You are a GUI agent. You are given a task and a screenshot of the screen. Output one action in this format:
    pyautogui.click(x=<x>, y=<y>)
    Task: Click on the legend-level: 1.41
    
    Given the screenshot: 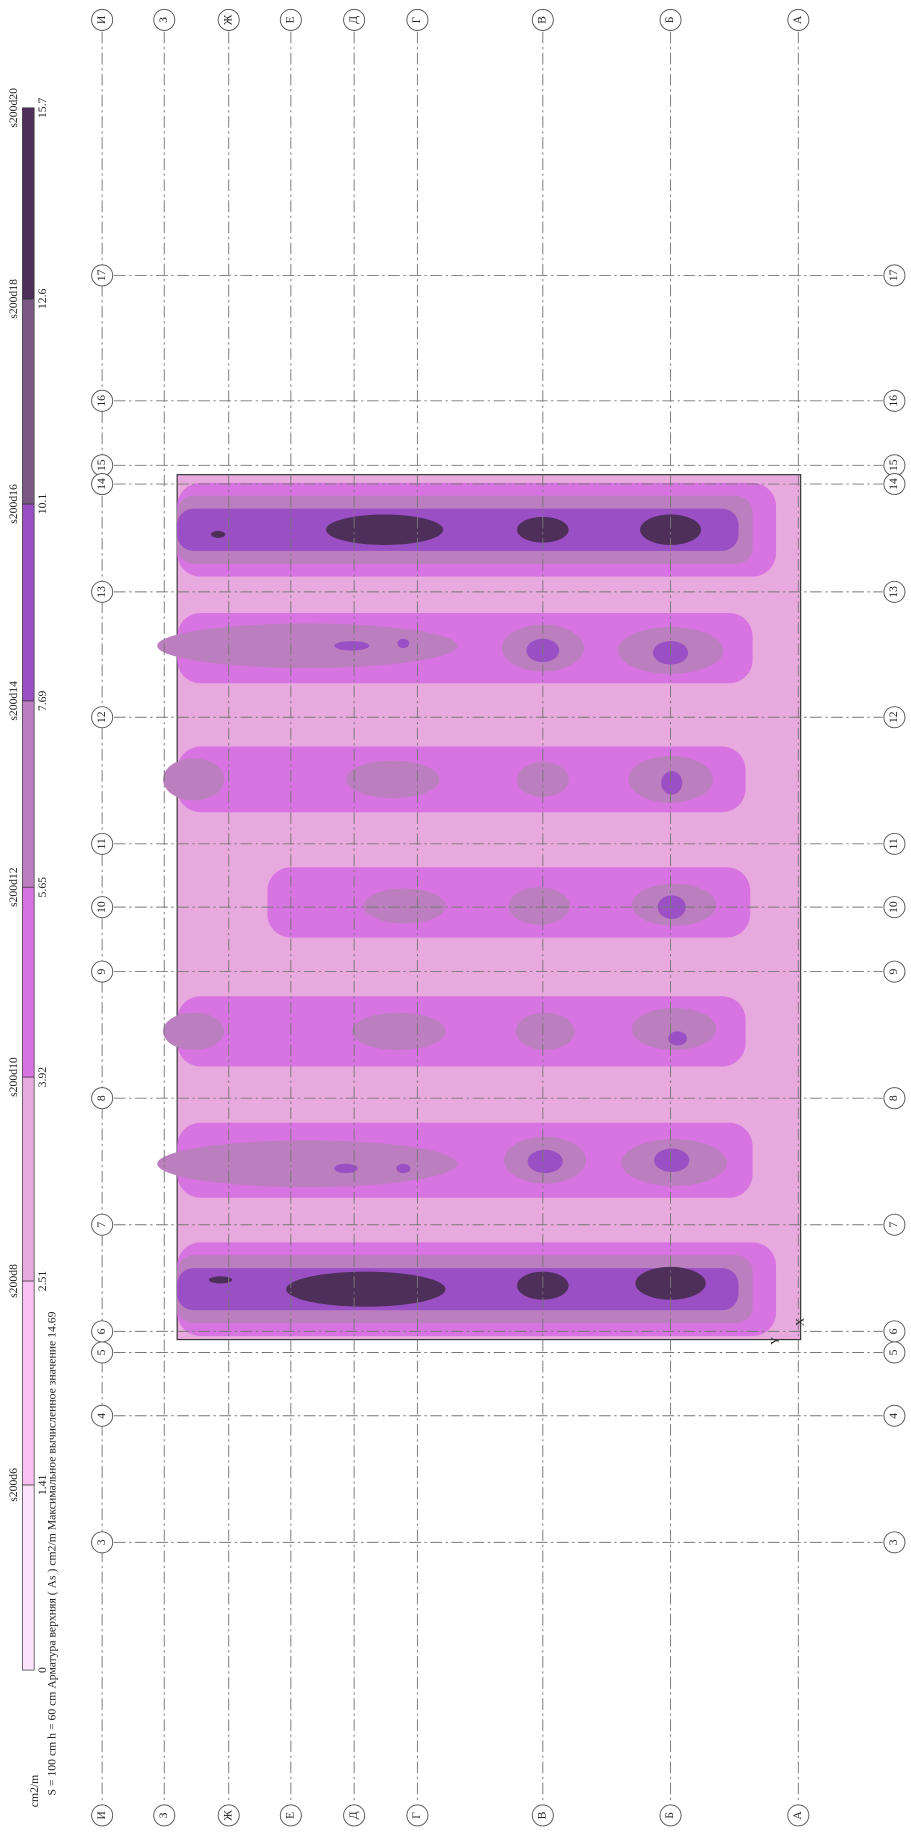 What is the action you would take?
    pyautogui.click(x=42, y=1485)
    